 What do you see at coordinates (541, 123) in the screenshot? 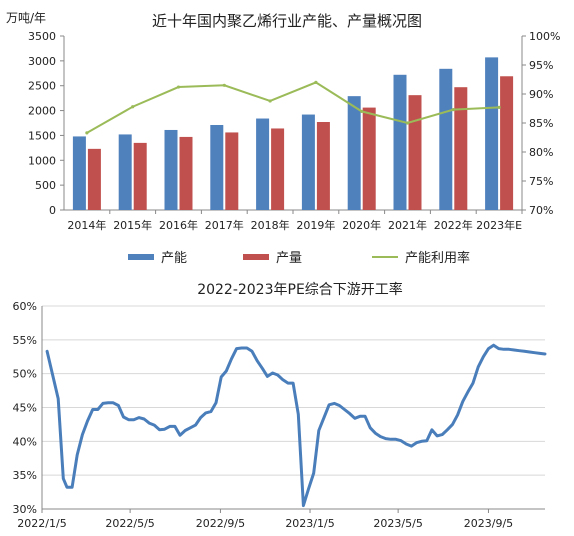
I see `chart1-y2-tick-label: 85%` at bounding box center [541, 123].